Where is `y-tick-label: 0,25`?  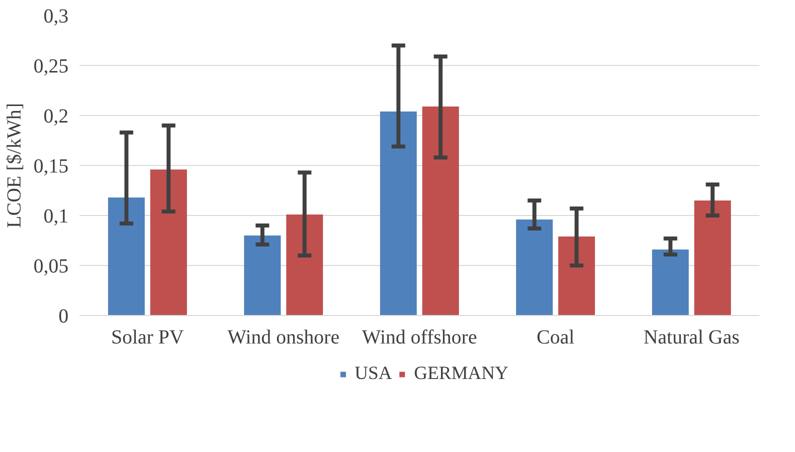 y-tick-label: 0,25 is located at coordinates (51, 67).